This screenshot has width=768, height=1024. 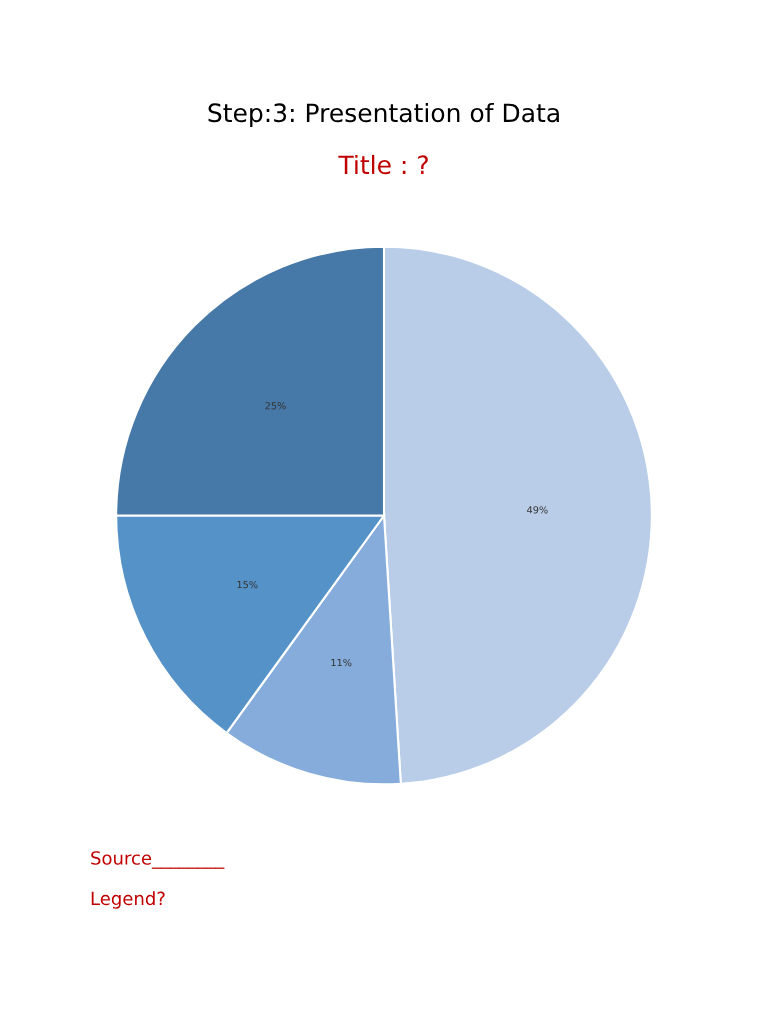 I want to click on data-label: 11%, so click(x=341, y=662).